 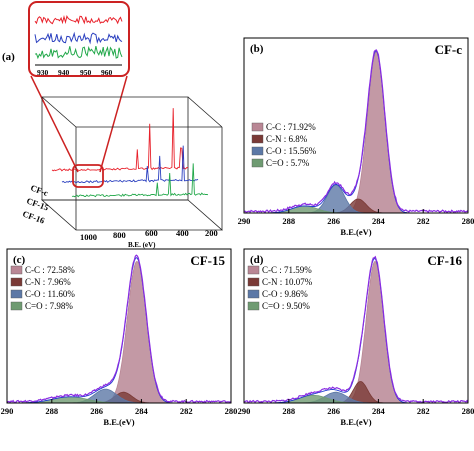 What do you see at coordinates (287, 270) in the screenshot?
I see `legend-entry: C-C : 71.59%` at bounding box center [287, 270].